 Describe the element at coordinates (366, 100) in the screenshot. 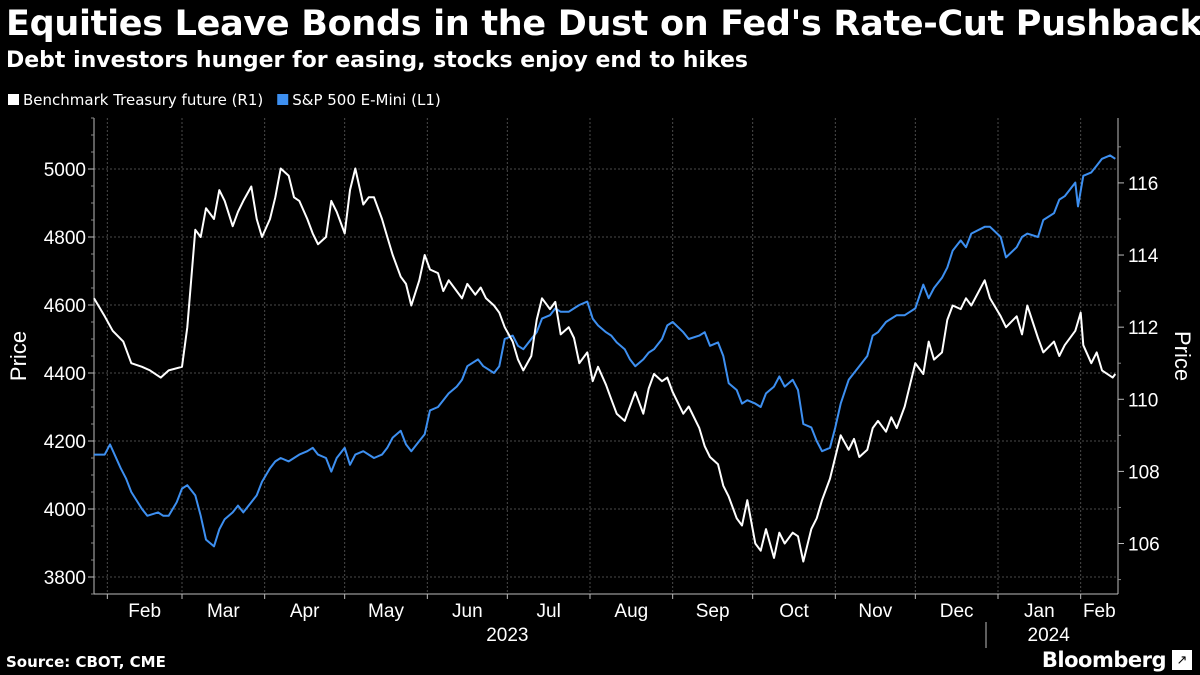

I see `legend-label-1: S&P 500 E-Mini (L1)` at that location.